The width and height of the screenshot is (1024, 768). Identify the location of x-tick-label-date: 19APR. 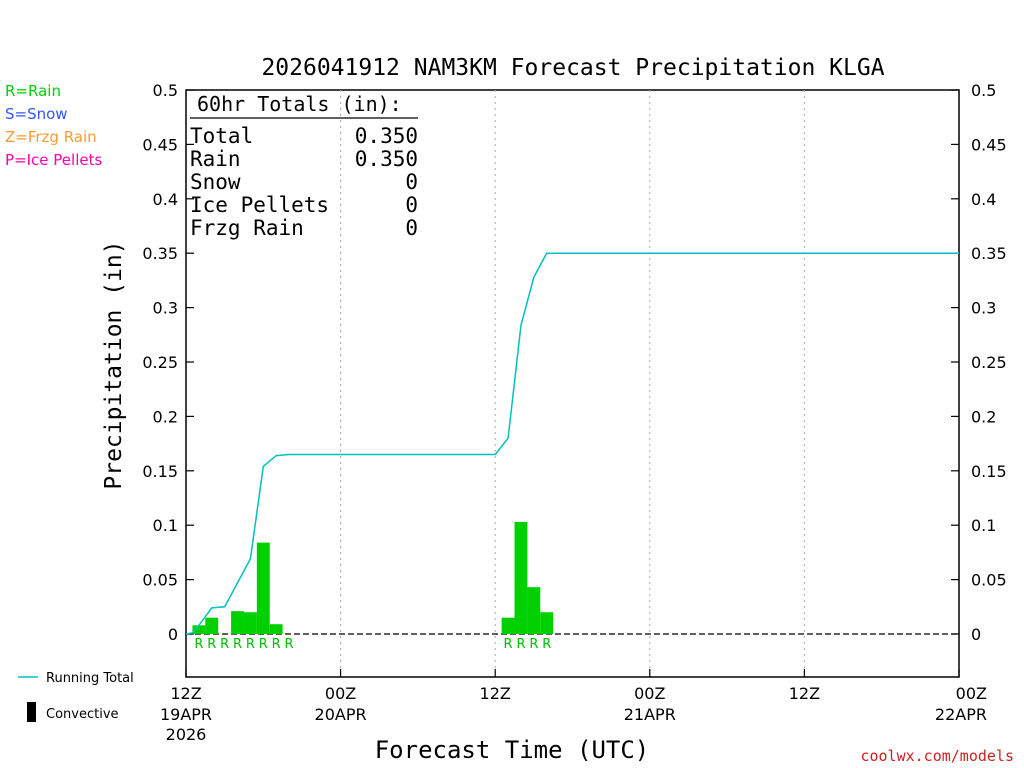
(186, 714).